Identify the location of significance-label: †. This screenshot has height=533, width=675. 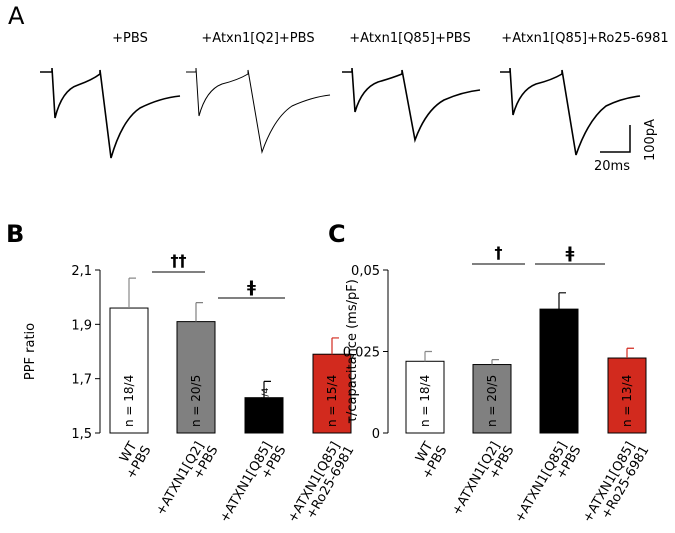
(499, 252).